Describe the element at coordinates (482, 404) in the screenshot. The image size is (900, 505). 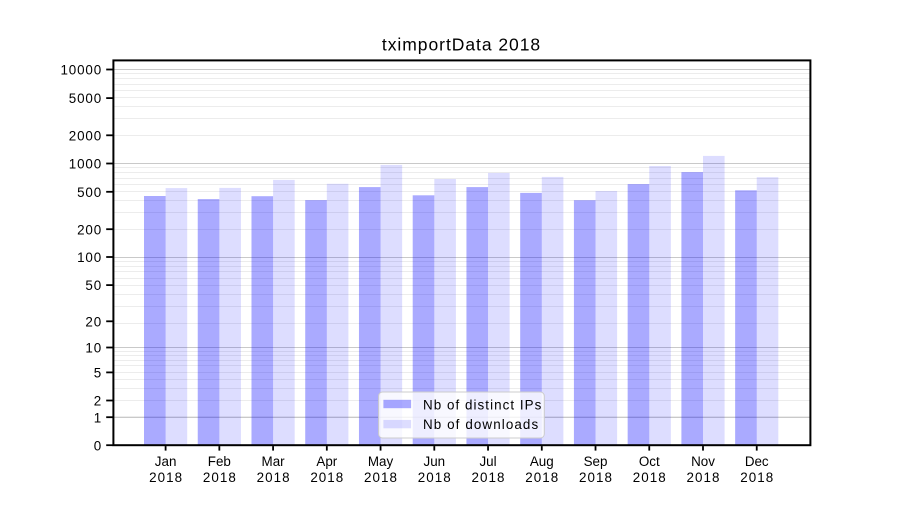
I see `svg-text: Nb of distinct IPs` at that location.